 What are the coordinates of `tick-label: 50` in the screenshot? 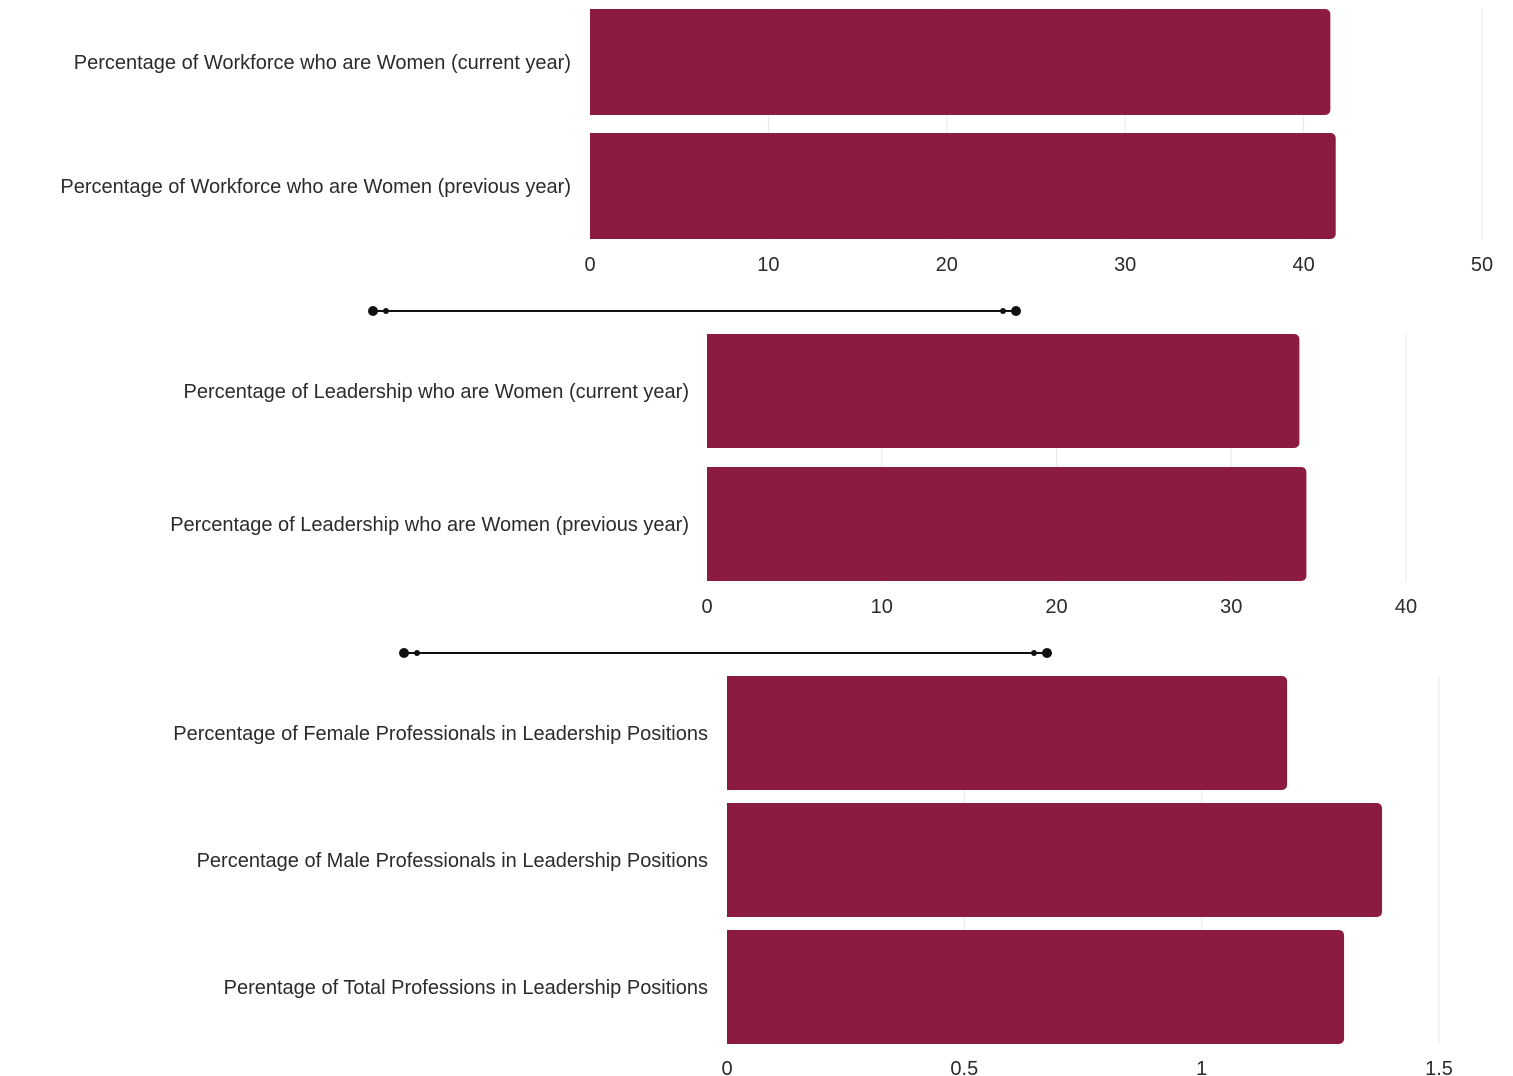 It's located at (1482, 265).